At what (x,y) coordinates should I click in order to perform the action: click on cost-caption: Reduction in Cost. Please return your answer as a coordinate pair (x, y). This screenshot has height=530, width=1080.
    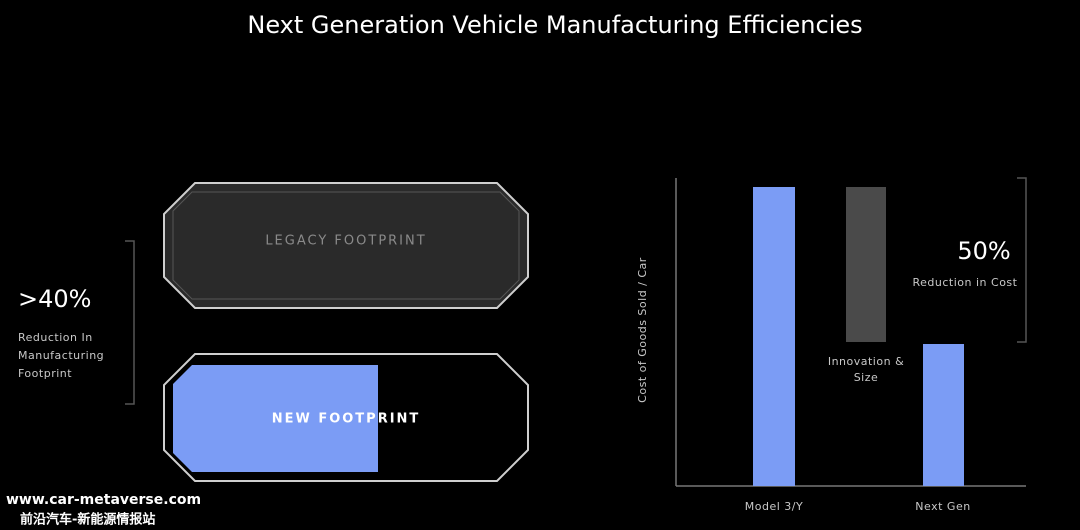
    Looking at the image, I should click on (965, 282).